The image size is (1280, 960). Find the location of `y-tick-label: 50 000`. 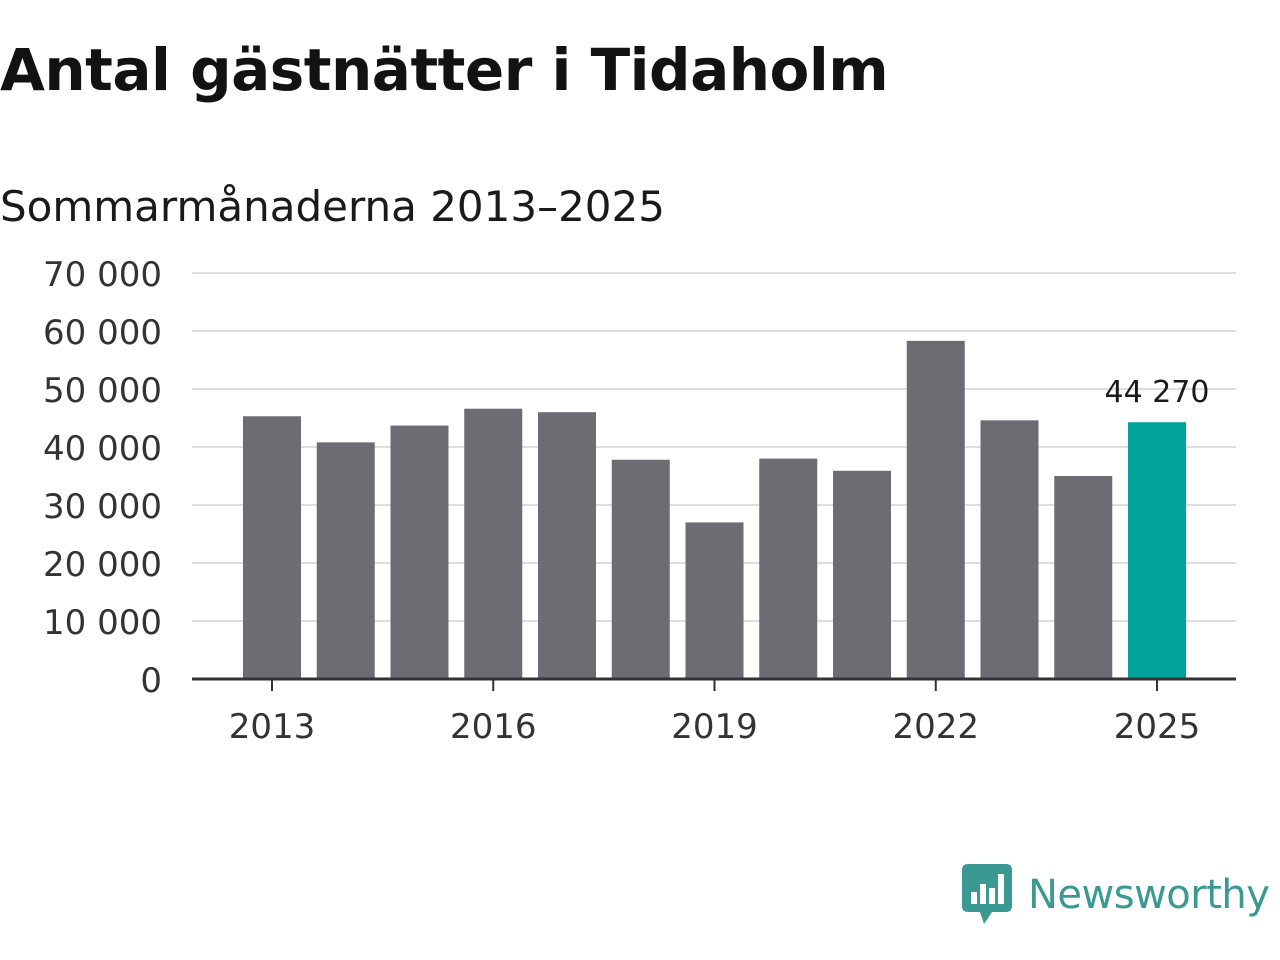

y-tick-label: 50 000 is located at coordinates (102, 391).